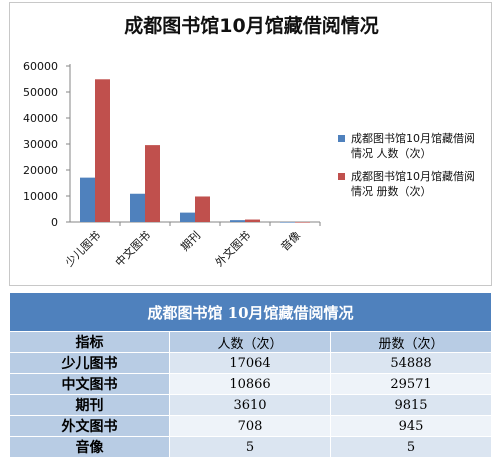 Image resolution: width=495 pixels, height=475 pixels. I want to click on row-label: 音像, so click(89, 447).